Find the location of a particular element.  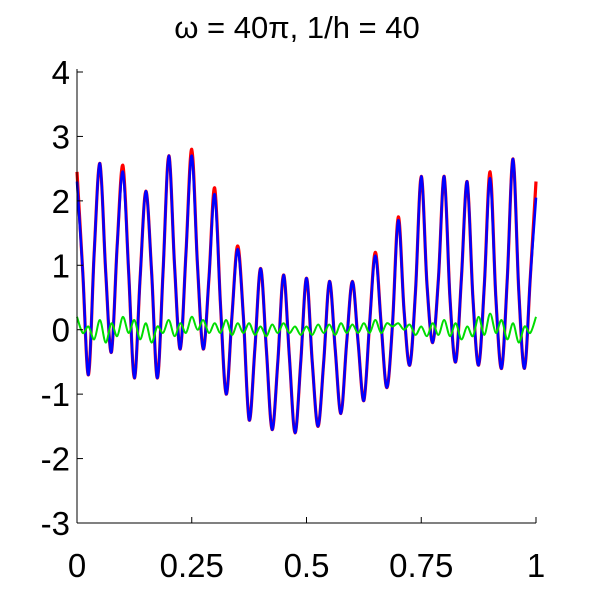

x-tick-label: 1 is located at coordinates (536, 565).